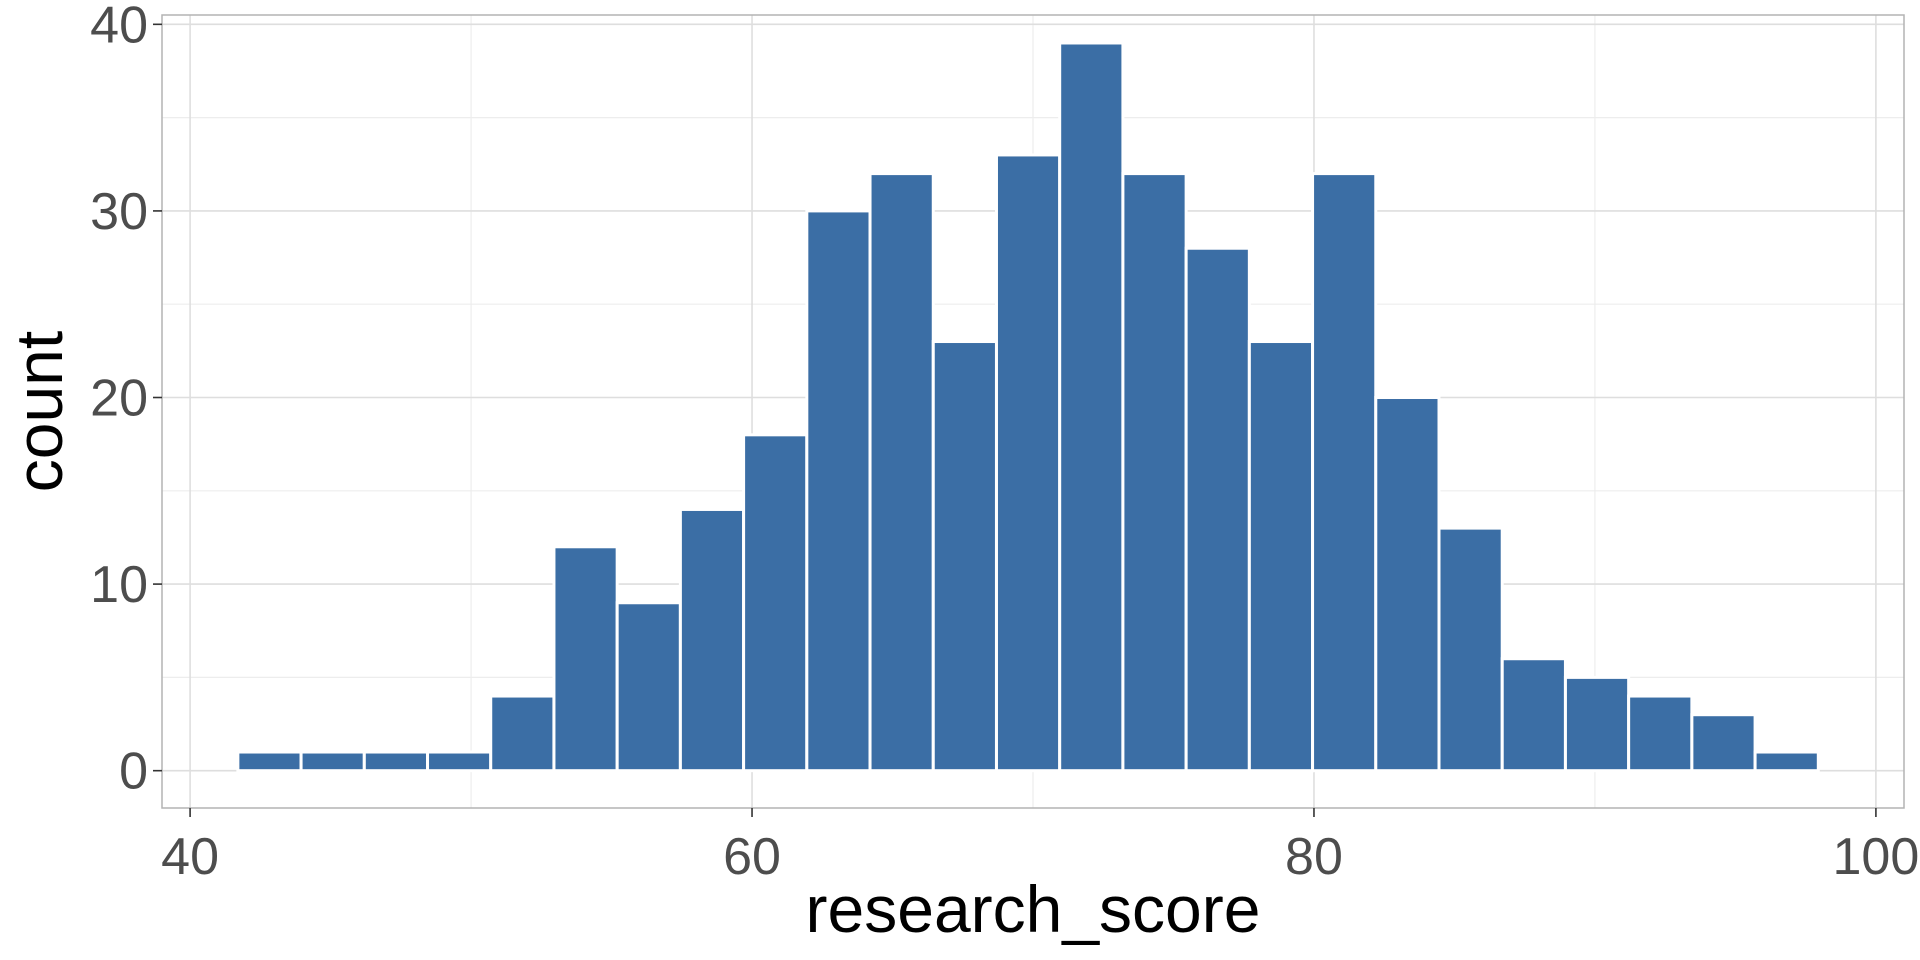 The width and height of the screenshot is (1920, 960). Describe the element at coordinates (119, 27) in the screenshot. I see `y-tick-label: 40` at that location.